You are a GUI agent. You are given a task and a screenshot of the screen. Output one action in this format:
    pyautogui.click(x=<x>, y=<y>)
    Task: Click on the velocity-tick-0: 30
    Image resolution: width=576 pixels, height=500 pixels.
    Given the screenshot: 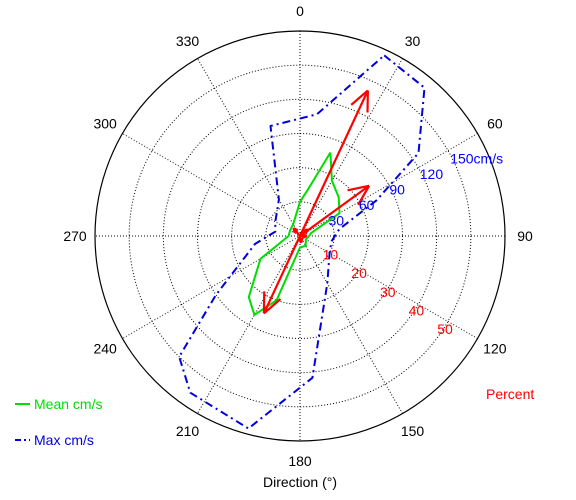 What is the action you would take?
    pyautogui.click(x=336, y=220)
    